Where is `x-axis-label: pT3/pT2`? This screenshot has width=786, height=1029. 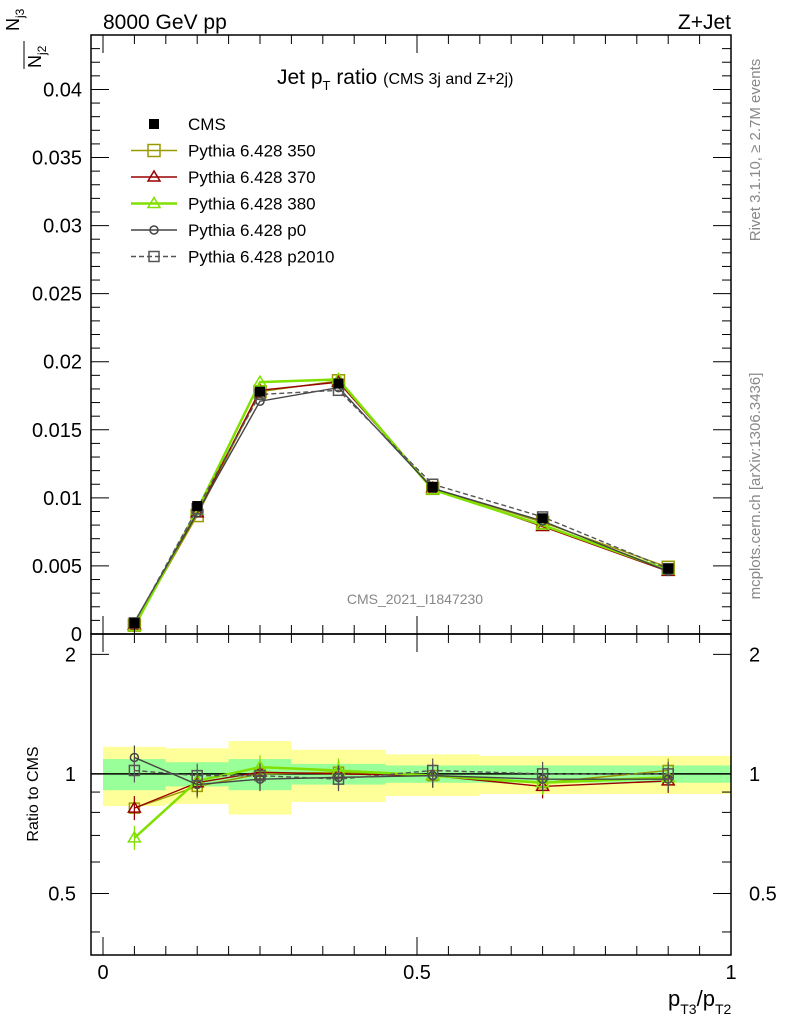 x-axis-label: pT3/pT2 is located at coordinates (700, 1001).